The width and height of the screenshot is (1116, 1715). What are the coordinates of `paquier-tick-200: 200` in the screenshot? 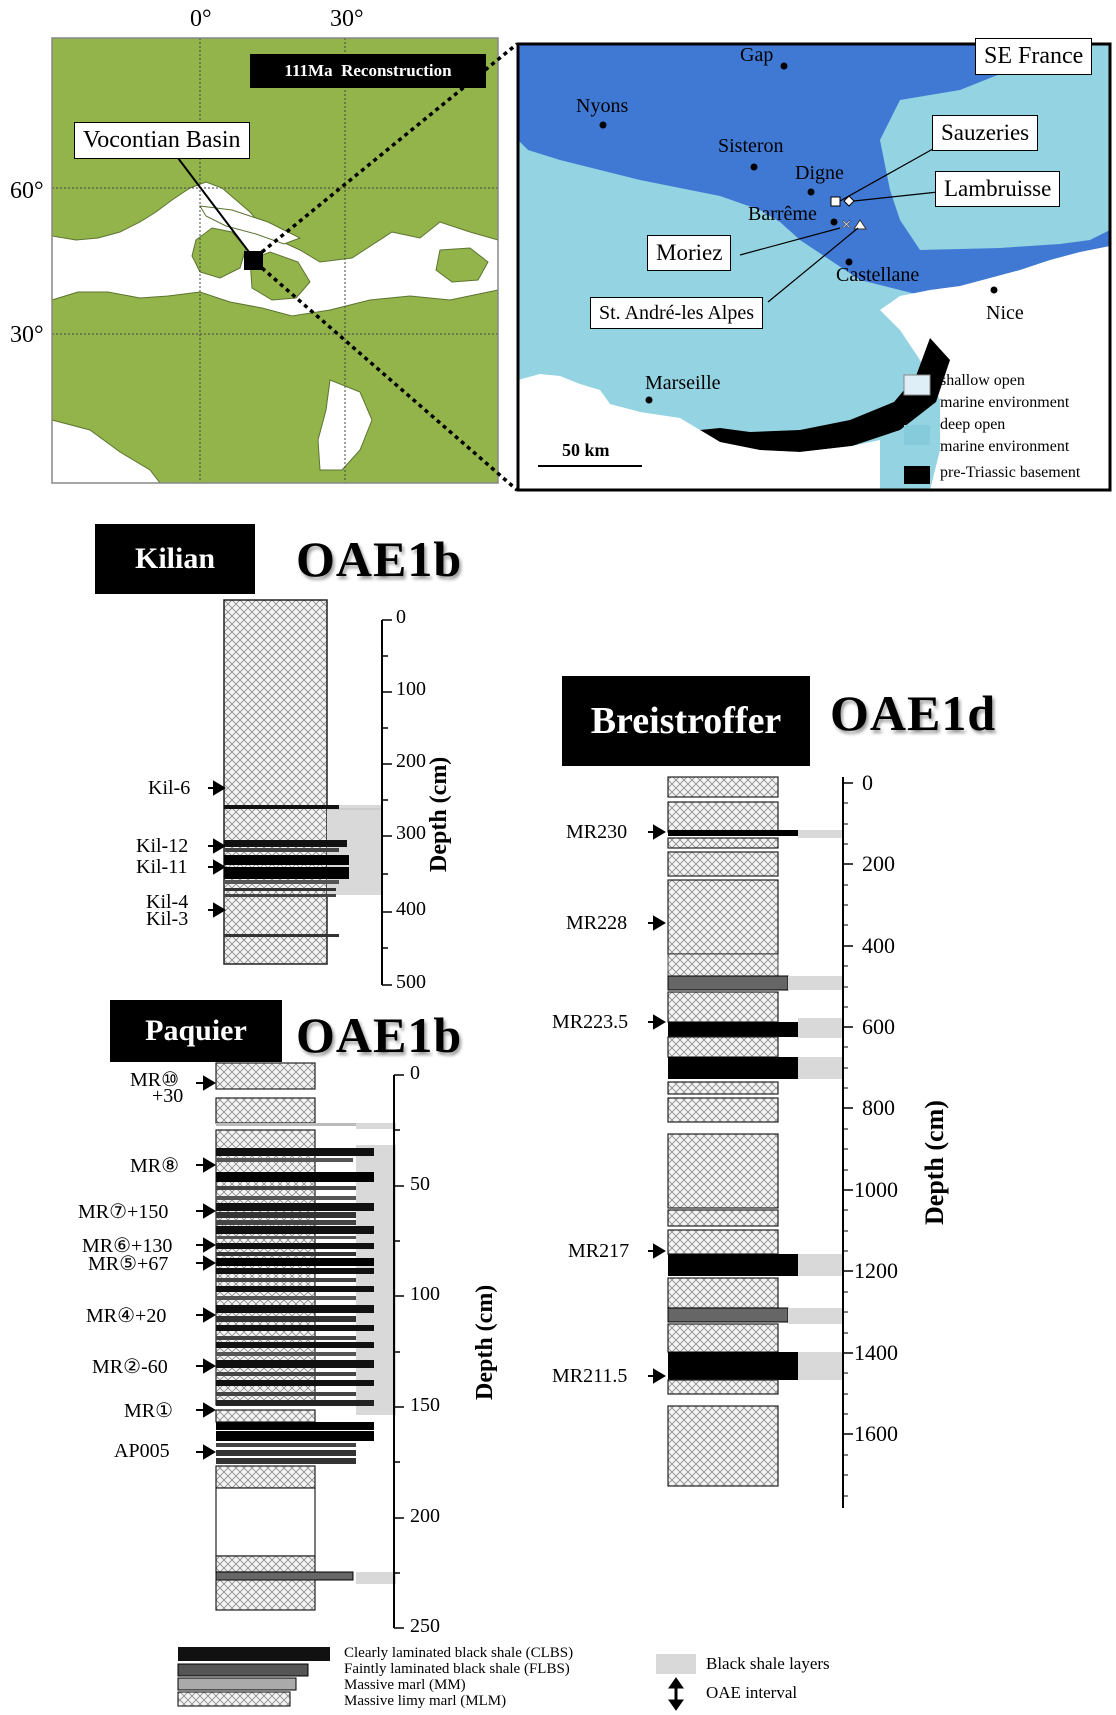 It's located at (425, 1516).